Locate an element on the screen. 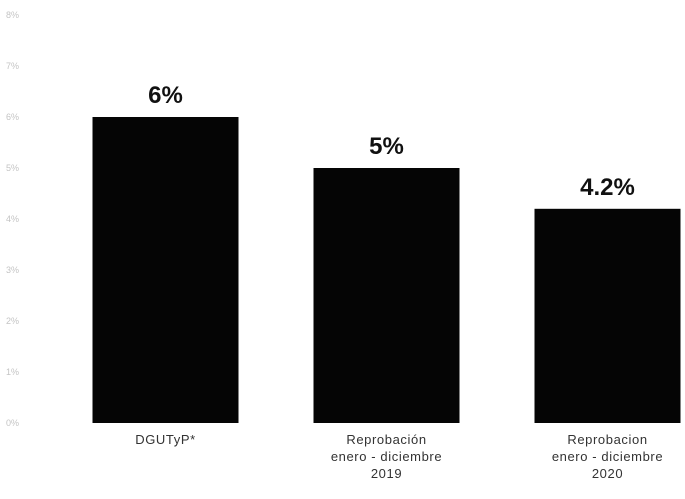 This screenshot has height=499, width=685. y-tick-label: 7% is located at coordinates (12, 66).